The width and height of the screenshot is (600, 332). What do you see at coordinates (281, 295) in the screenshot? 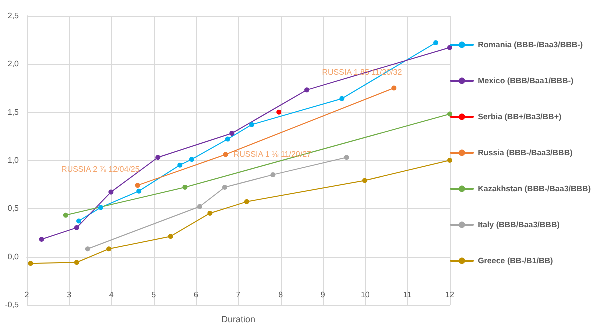
I see `x-tick-label: 8` at bounding box center [281, 295].